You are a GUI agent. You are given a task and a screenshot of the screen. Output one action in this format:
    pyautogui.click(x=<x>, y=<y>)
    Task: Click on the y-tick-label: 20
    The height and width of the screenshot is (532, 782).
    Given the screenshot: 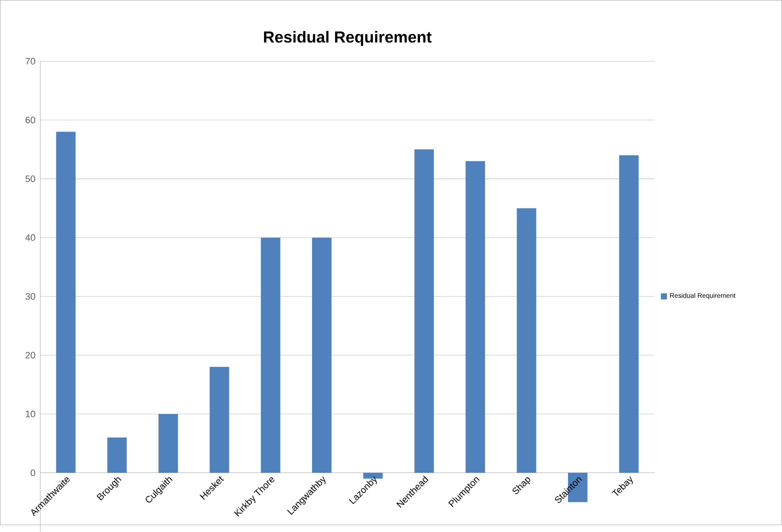 What is the action you would take?
    pyautogui.click(x=31, y=355)
    